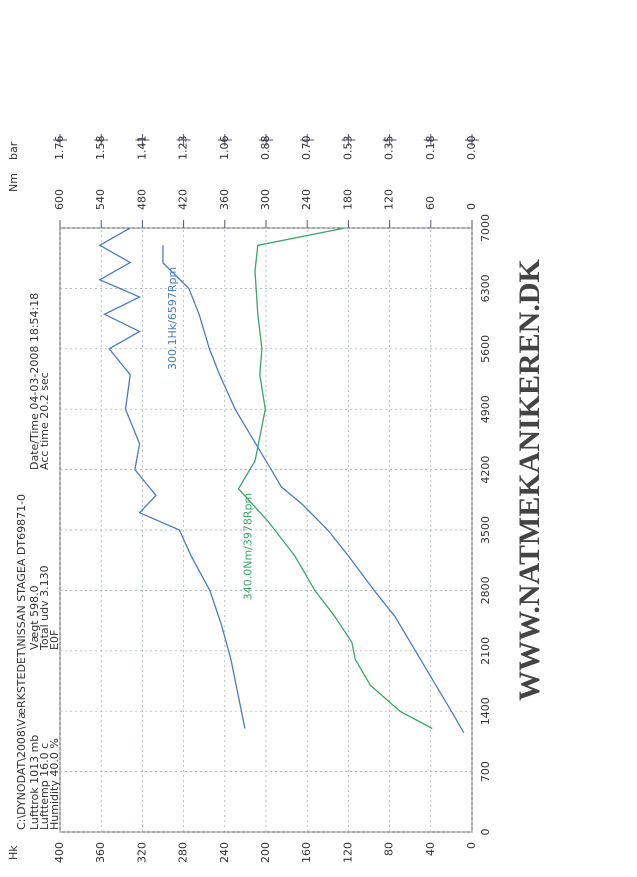 This screenshot has height=877, width=637. What do you see at coordinates (34, 782) in the screenshot?
I see `condition: Lufttrok 1013 mb` at bounding box center [34, 782].